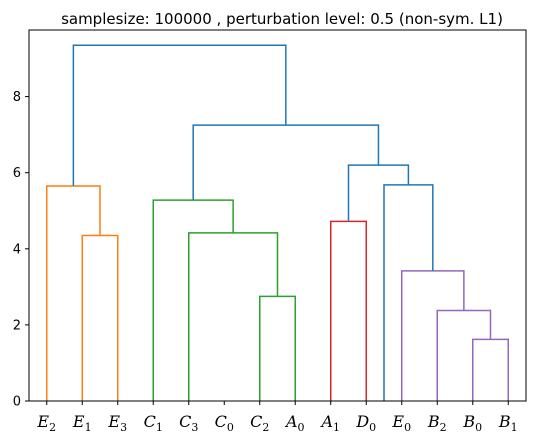 The width and height of the screenshot is (534, 441). I want to click on leaf-label: A0, so click(294, 423).